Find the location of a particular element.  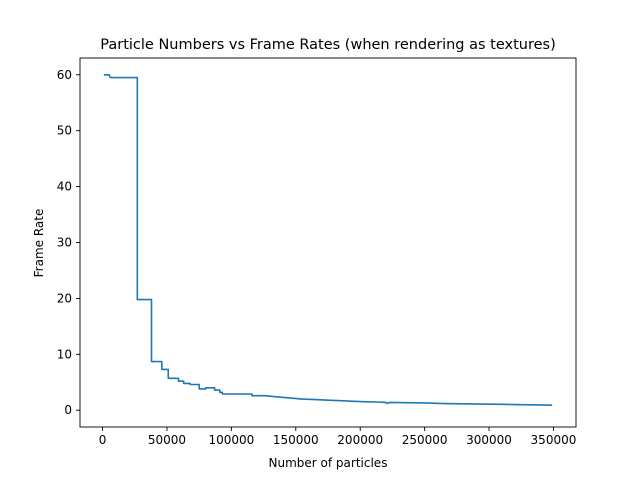

x-tick-label: 50000 is located at coordinates (167, 440).